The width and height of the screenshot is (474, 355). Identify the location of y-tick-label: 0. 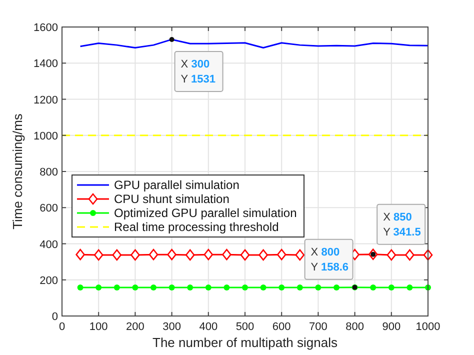
(55, 317).